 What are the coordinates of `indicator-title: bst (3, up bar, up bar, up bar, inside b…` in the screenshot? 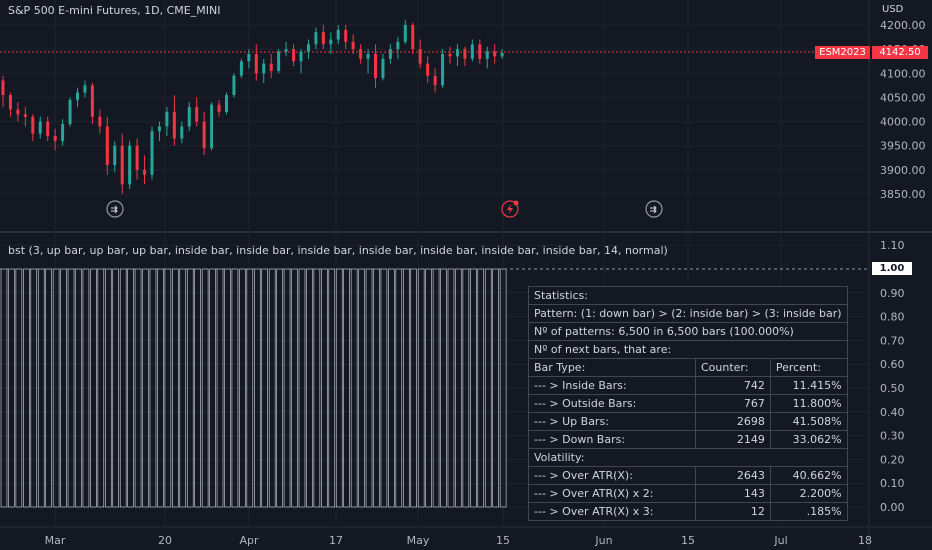 It's located at (338, 250).